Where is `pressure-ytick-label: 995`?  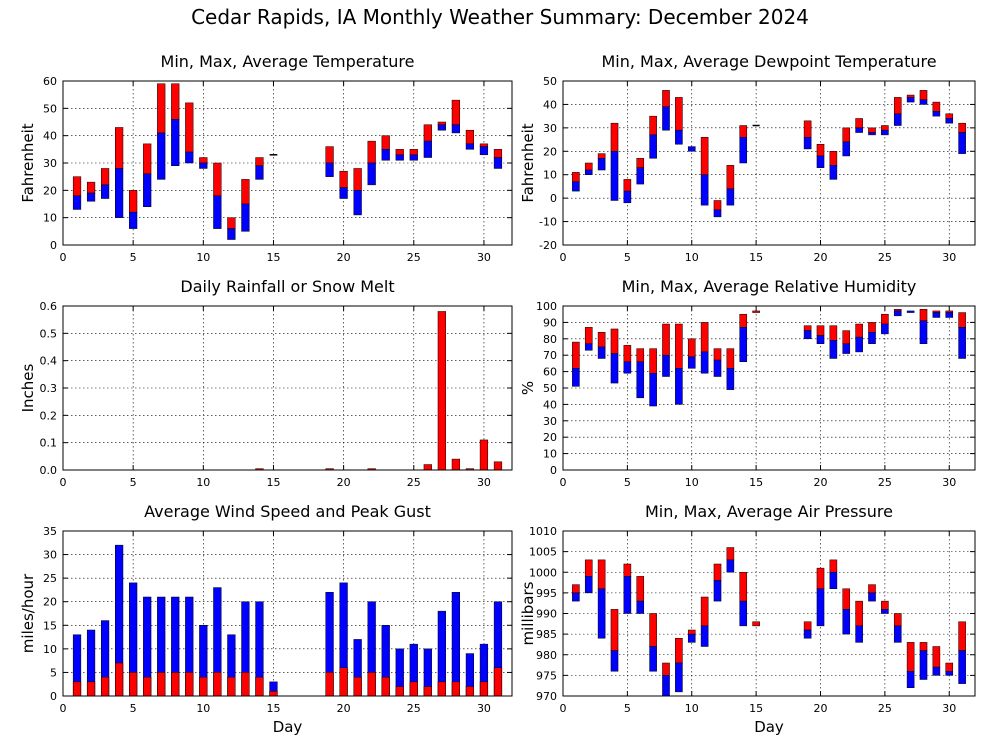 pressure-ytick-label: 995 is located at coordinates (546, 593).